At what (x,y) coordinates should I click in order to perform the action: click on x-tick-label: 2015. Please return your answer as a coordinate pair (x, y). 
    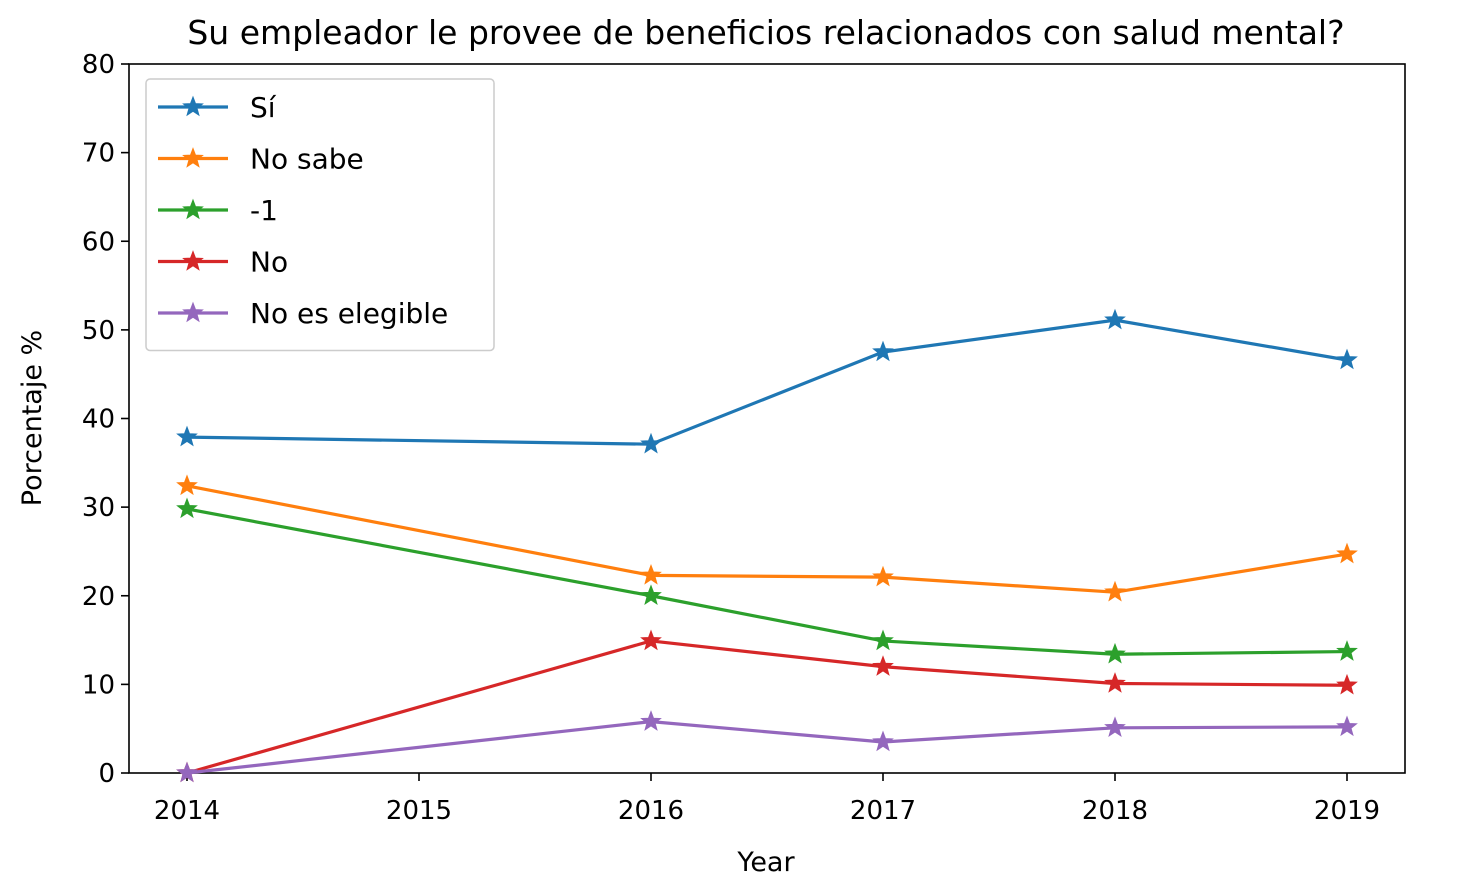
    Looking at the image, I should click on (419, 811).